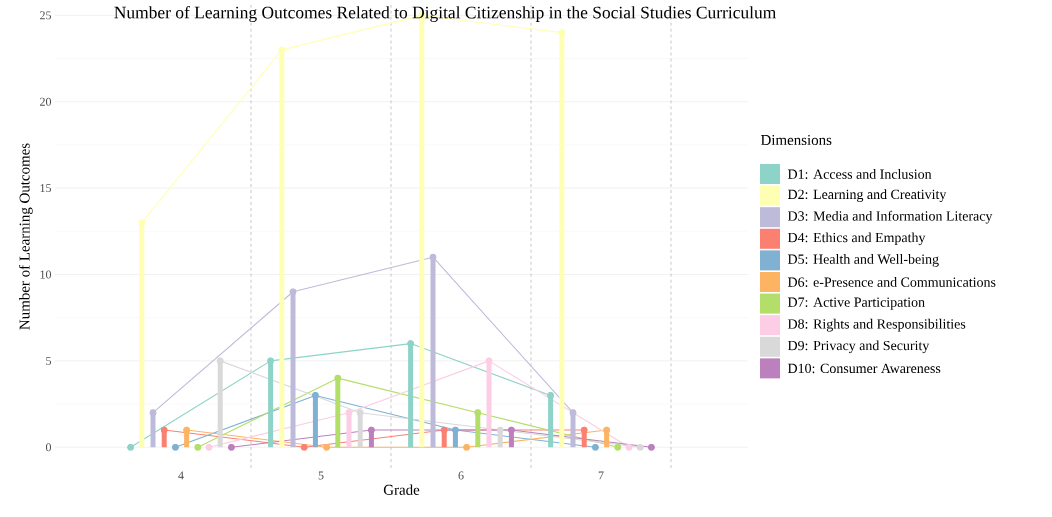 The width and height of the screenshot is (1052, 517). I want to click on y-axis-title: Number of Learning Outcomes, so click(25, 236).